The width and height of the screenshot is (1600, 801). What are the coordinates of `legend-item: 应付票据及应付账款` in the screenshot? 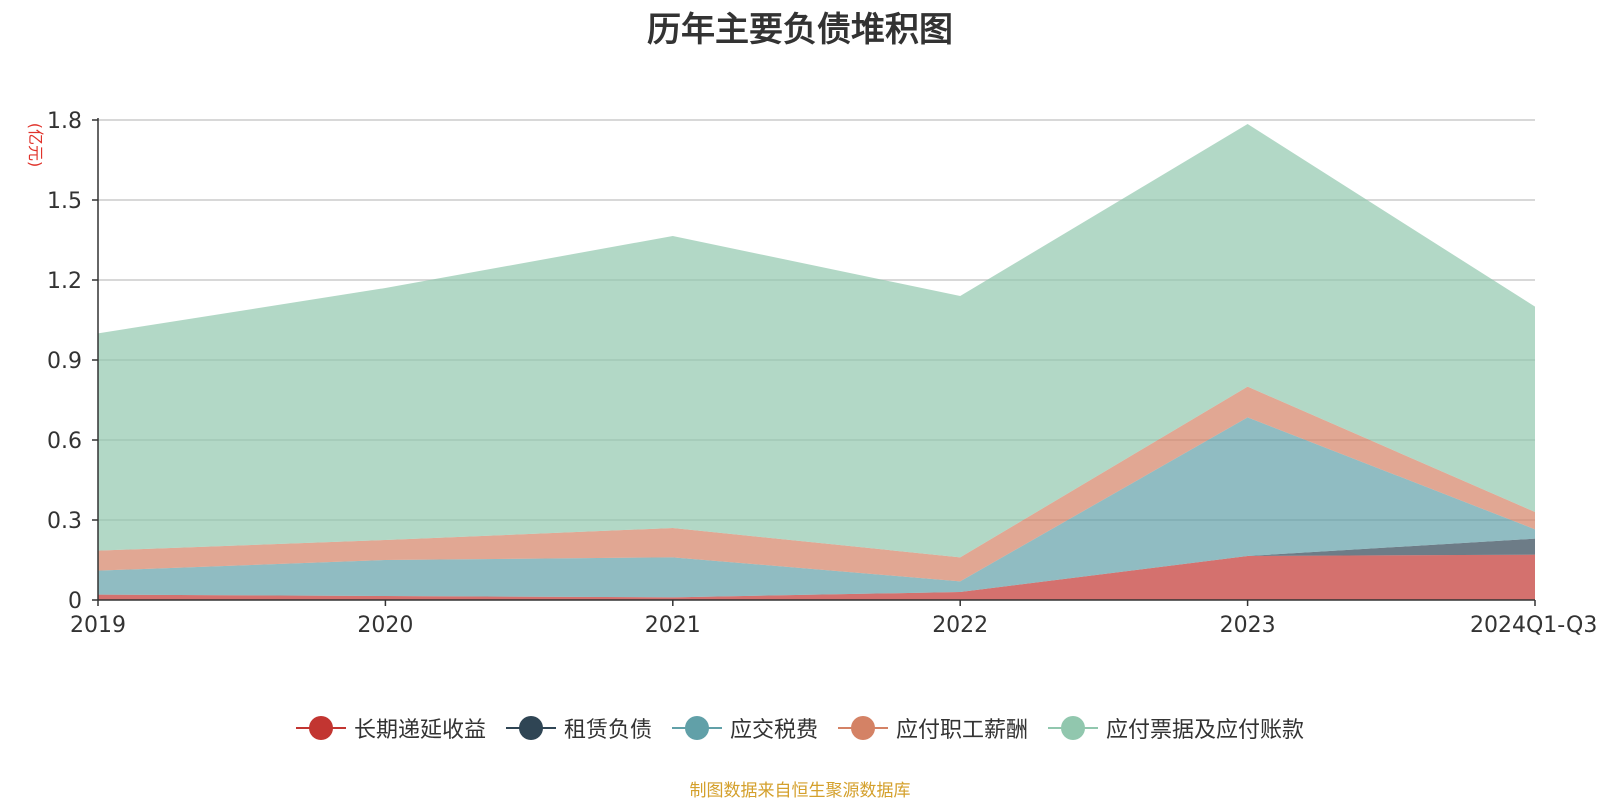 It's located at (1176, 728).